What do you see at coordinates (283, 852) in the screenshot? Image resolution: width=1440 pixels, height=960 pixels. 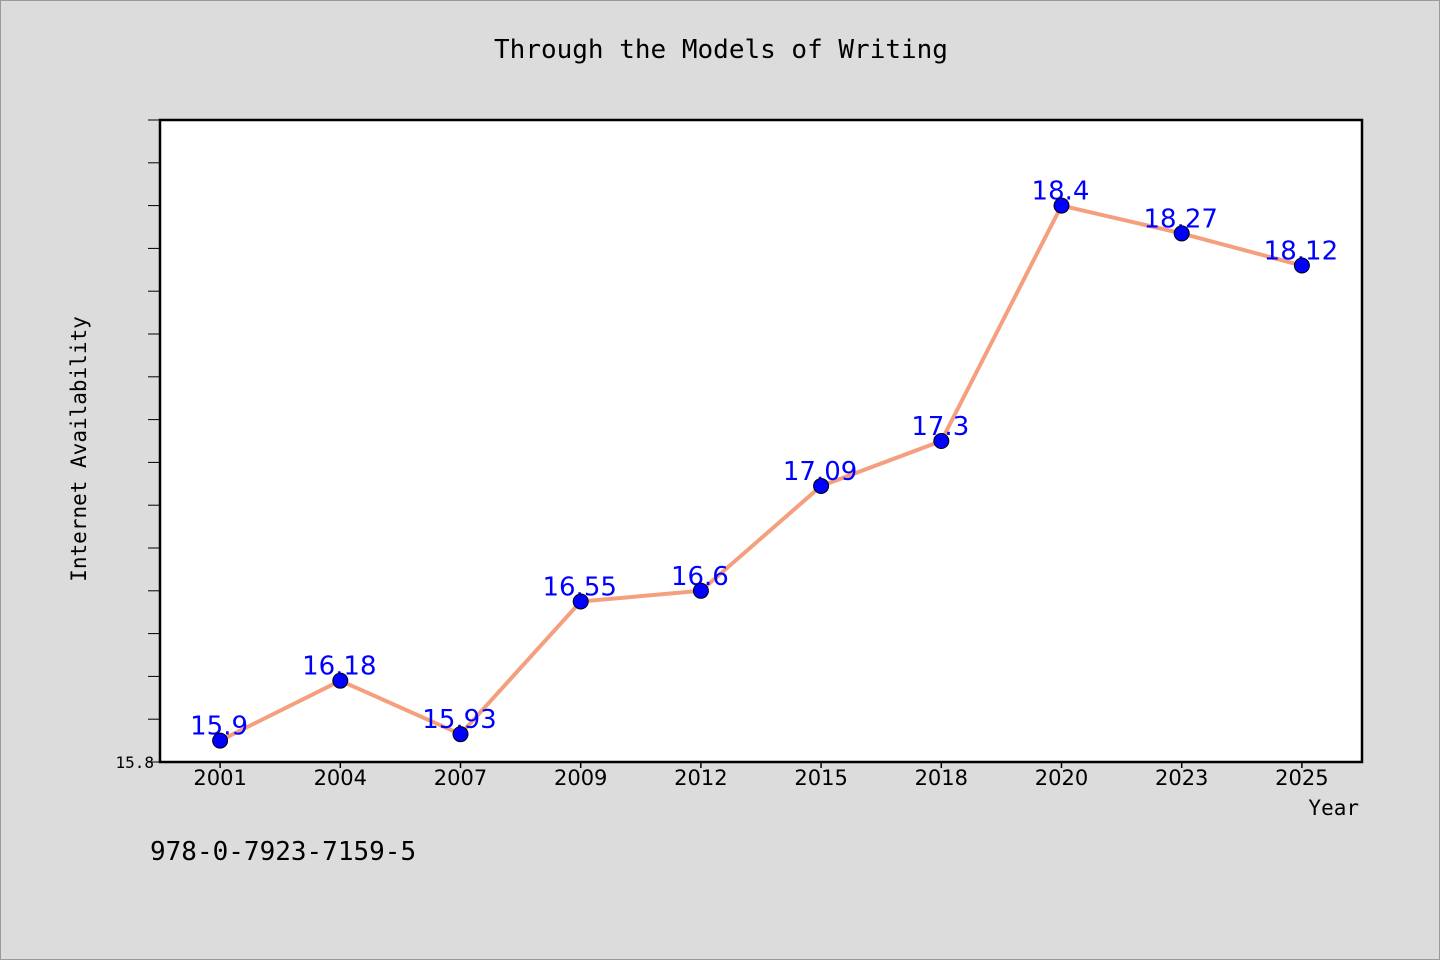 I see `isbn-label: 978-0-7923-7159-5` at bounding box center [283, 852].